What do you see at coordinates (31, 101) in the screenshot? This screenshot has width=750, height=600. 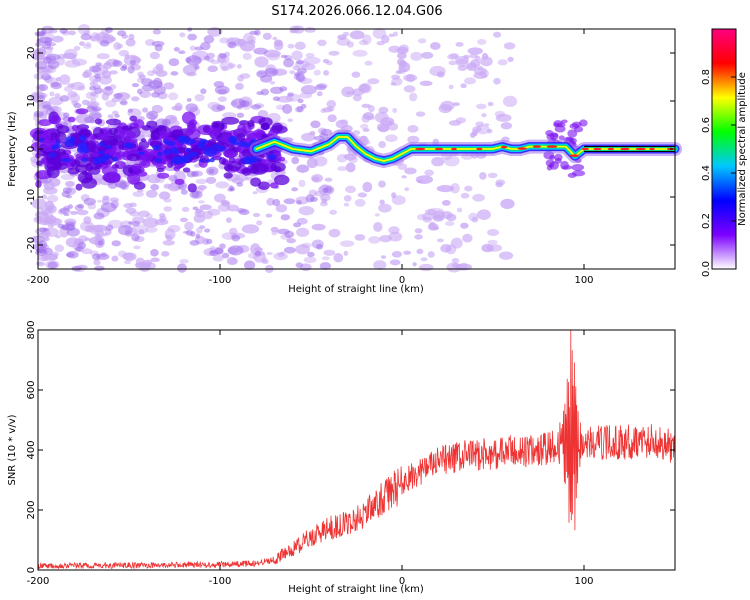 I see `y-tick-label: 10` at bounding box center [31, 101].